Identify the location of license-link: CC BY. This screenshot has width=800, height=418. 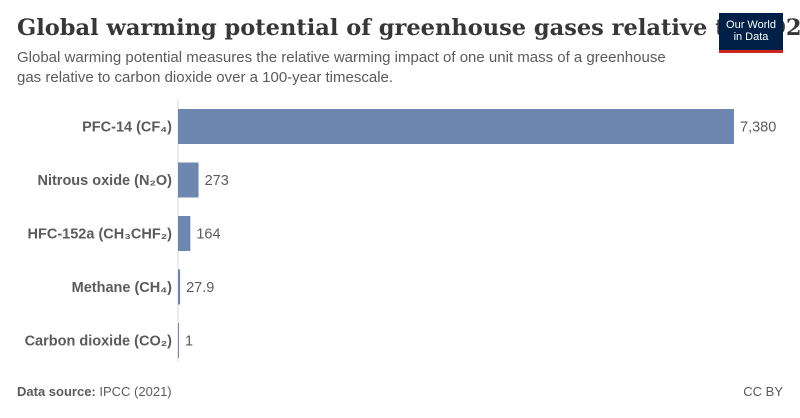
(763, 391).